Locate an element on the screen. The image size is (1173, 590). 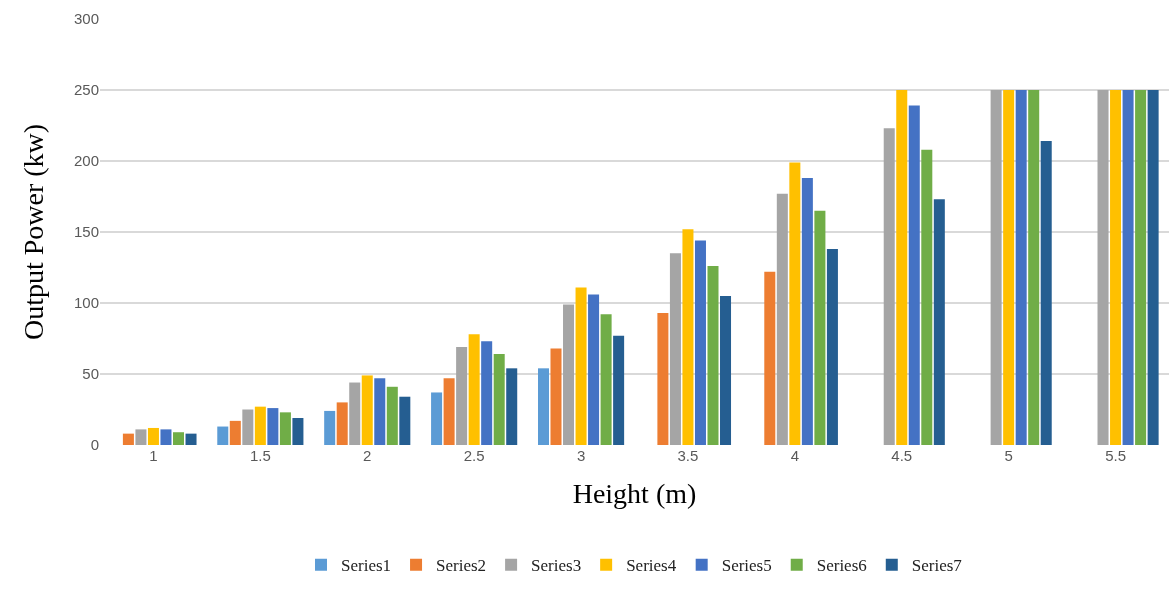
x-tick-label: 3 is located at coordinates (581, 455).